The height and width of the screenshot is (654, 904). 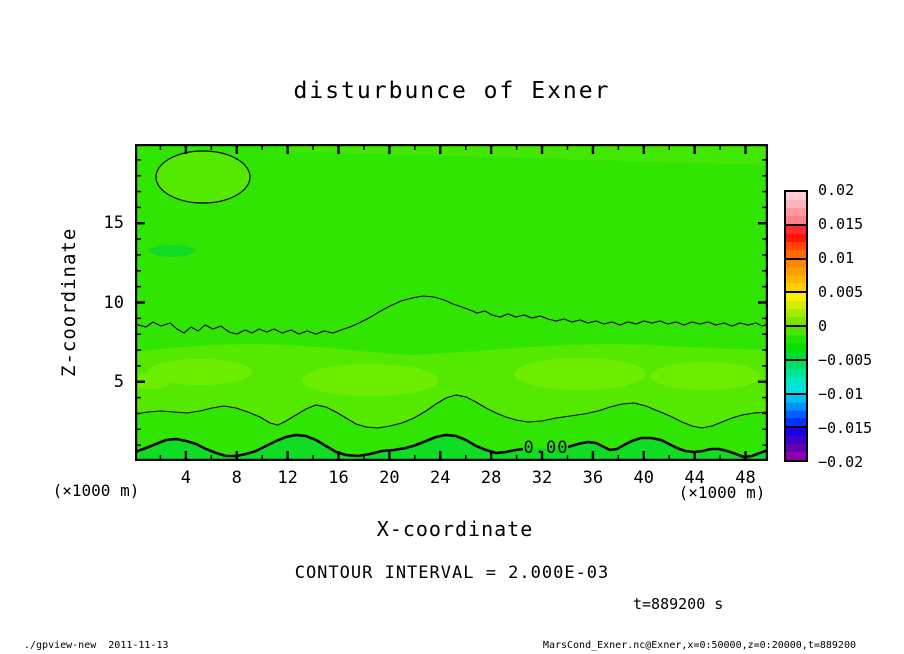 What do you see at coordinates (845, 360) in the screenshot?
I see `colorbar-tick-label: −0.005` at bounding box center [845, 360].